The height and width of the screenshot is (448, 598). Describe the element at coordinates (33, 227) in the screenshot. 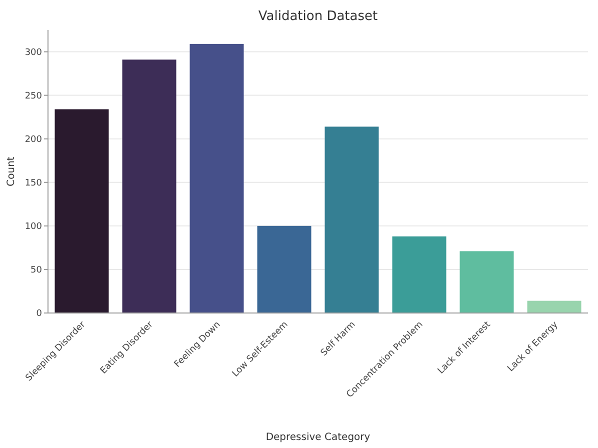

I see `y-tick-label: 100` at that location.